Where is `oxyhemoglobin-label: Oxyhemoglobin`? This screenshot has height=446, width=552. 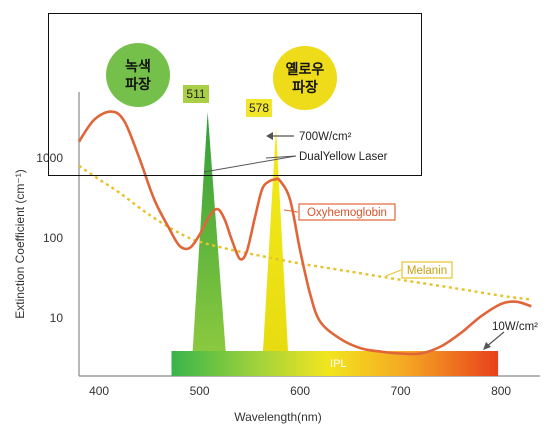
oxyhemoglobin-label: Oxyhemoglobin is located at coordinates (347, 213).